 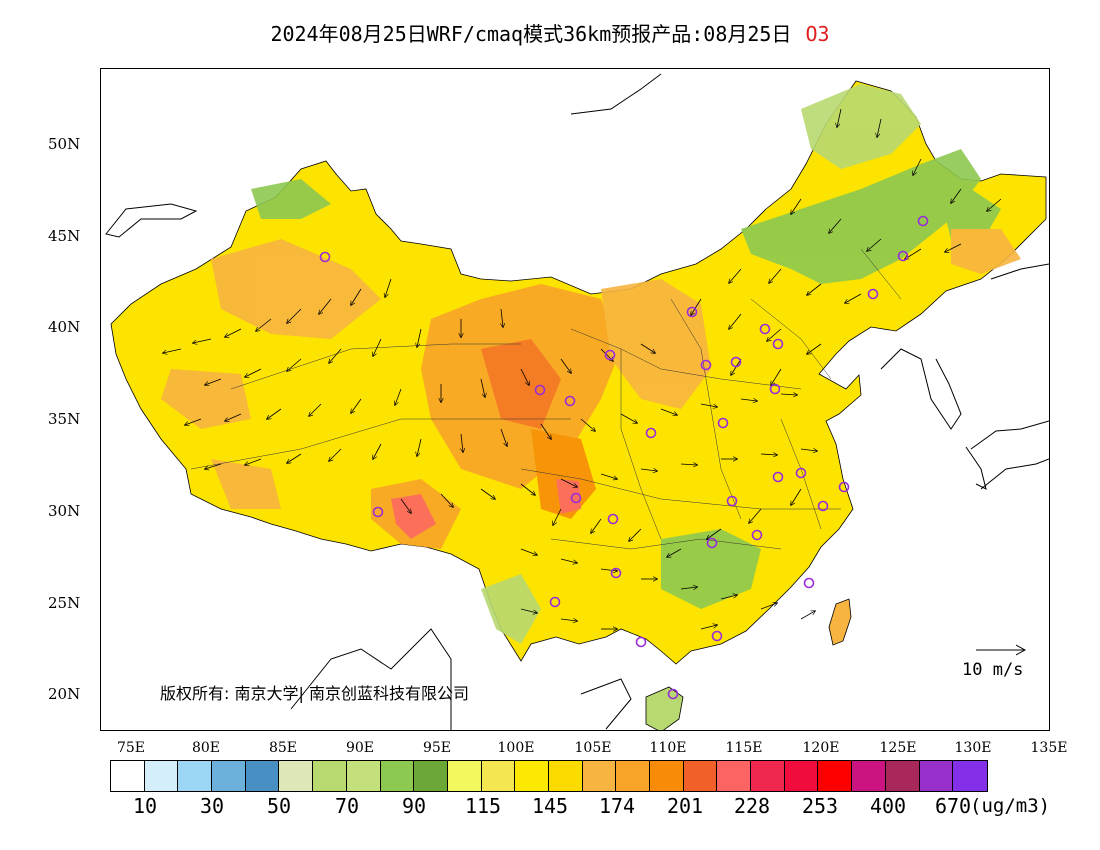 What do you see at coordinates (744, 748) in the screenshot?
I see `lon-label: 115E` at bounding box center [744, 748].